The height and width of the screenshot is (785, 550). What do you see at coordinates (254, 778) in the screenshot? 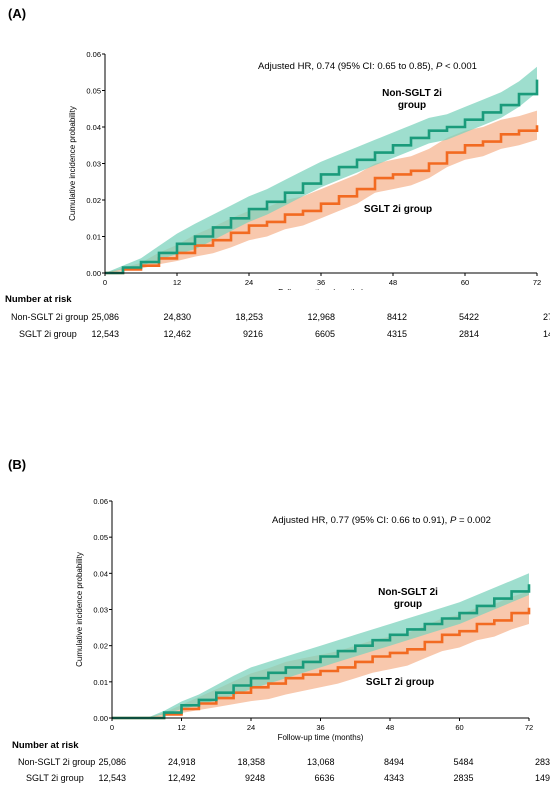
I see `risk-cell: 9248` at bounding box center [254, 778].